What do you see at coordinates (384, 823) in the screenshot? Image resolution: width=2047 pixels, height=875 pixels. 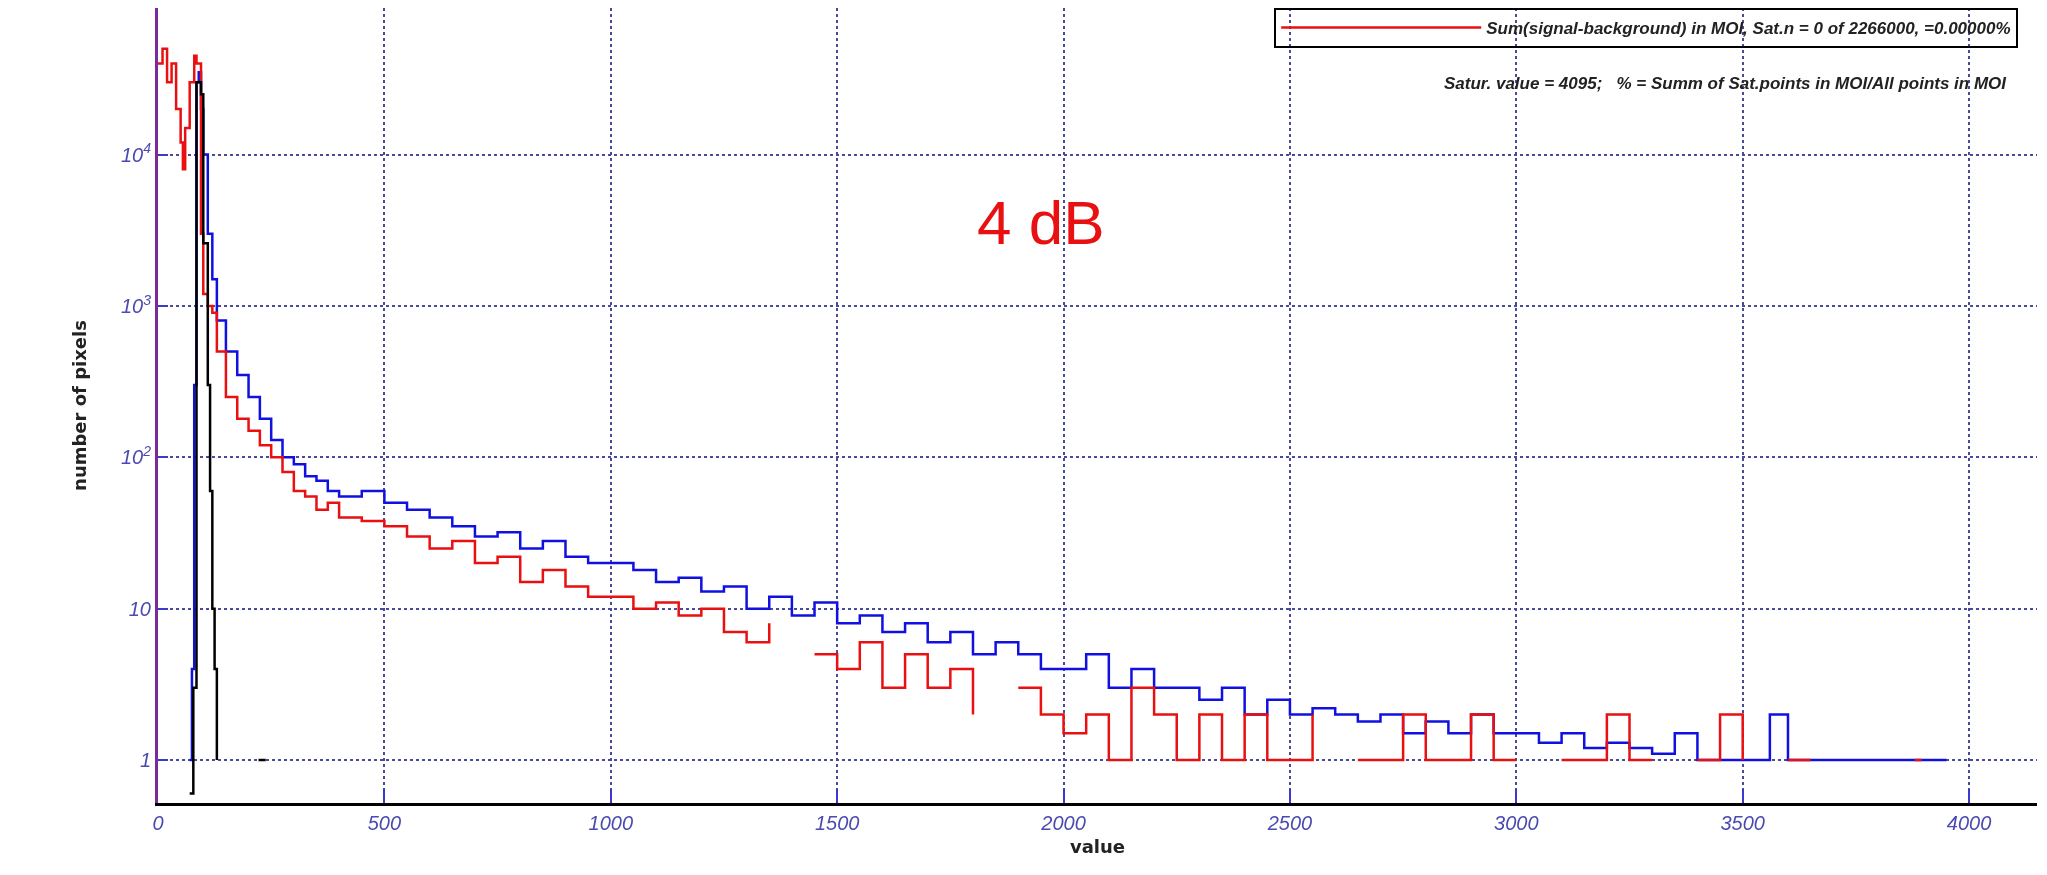 I see `x-tick-label: 500` at bounding box center [384, 823].